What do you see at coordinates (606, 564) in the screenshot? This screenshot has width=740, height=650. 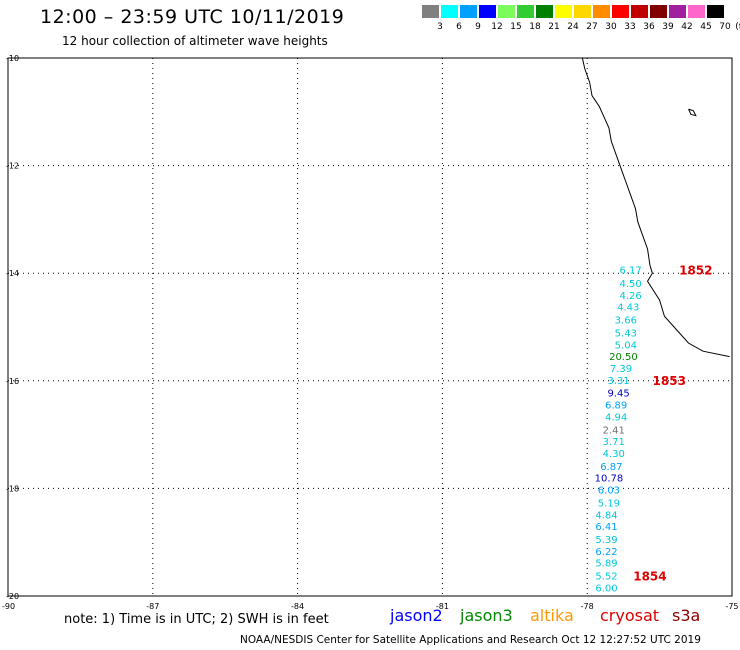 I see `wave-height-label: 5.89` at bounding box center [606, 564].